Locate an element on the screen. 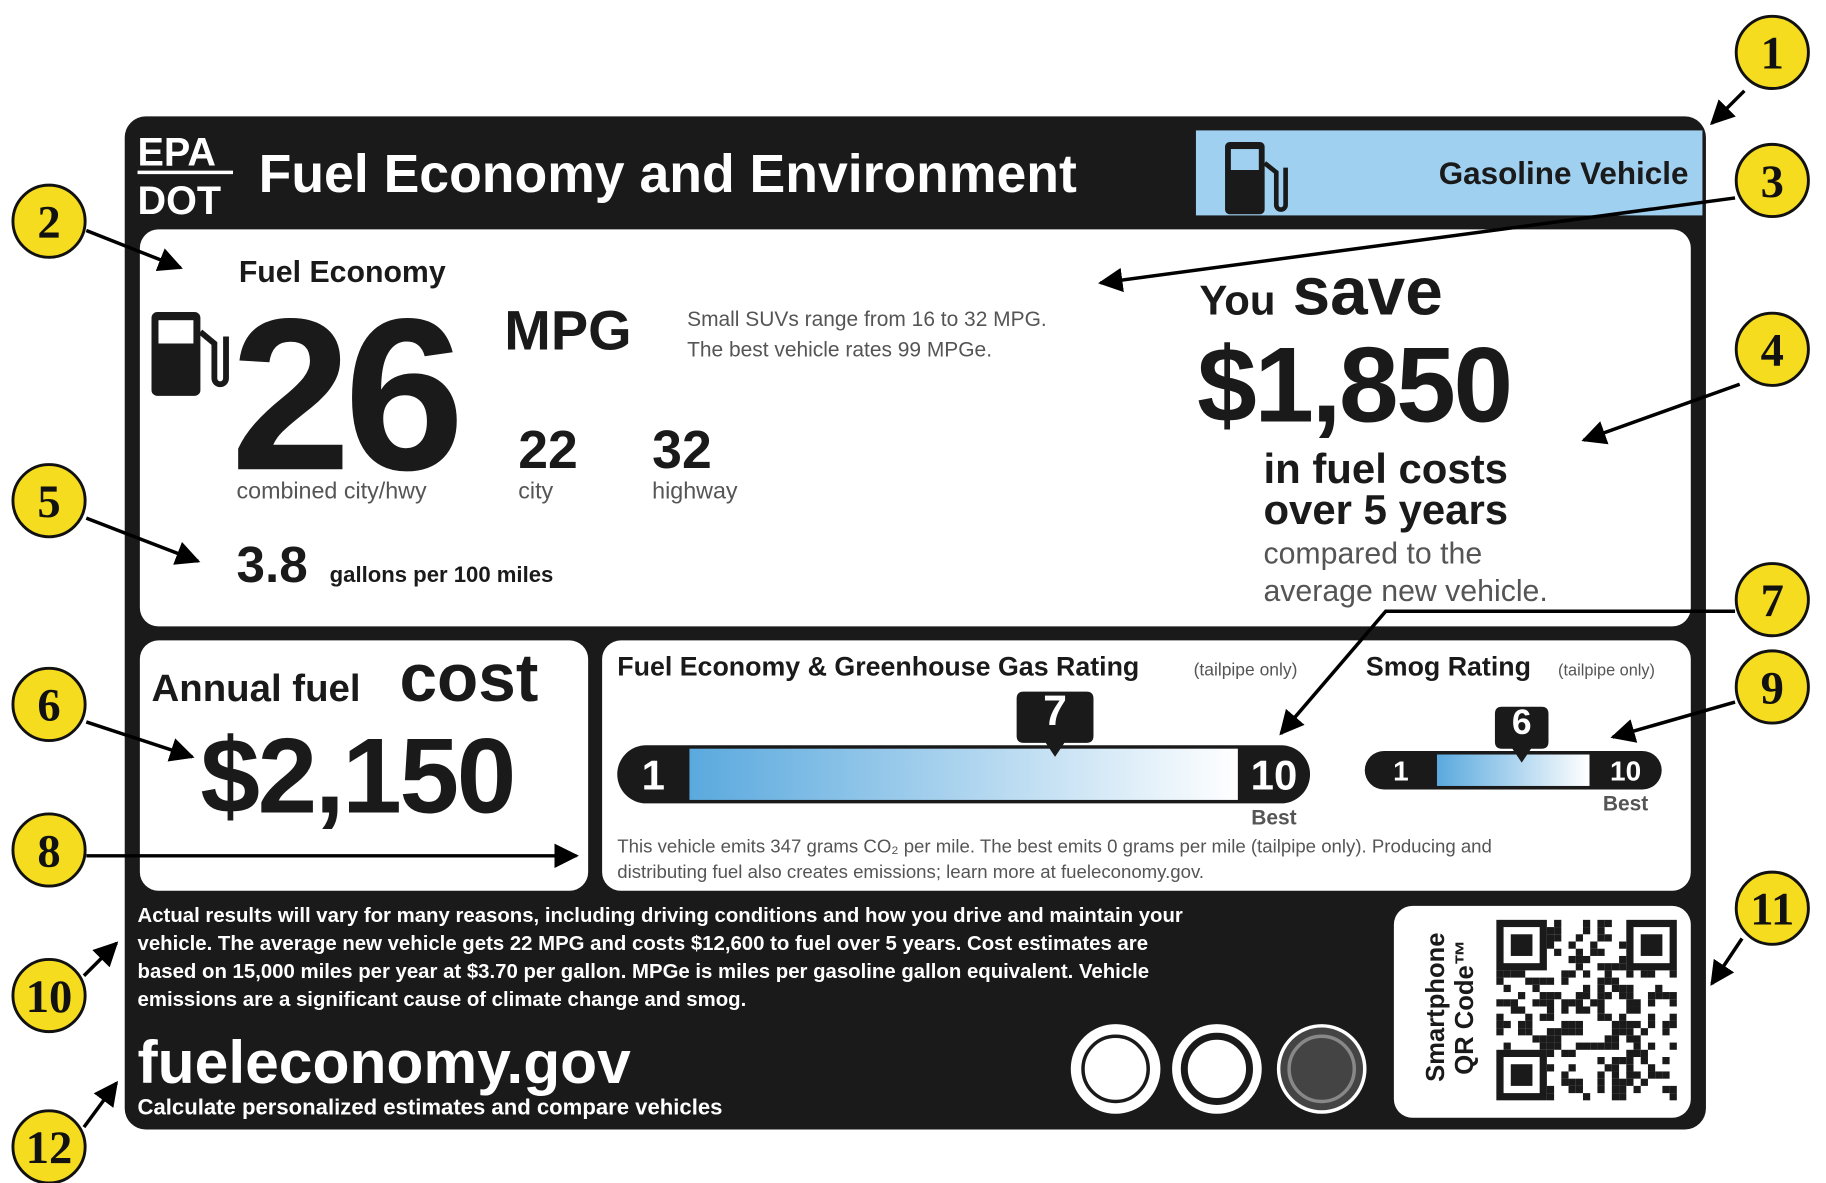 This screenshot has height=1183, width=1826. savings-text: average new vehicle. is located at coordinates (1405, 591).